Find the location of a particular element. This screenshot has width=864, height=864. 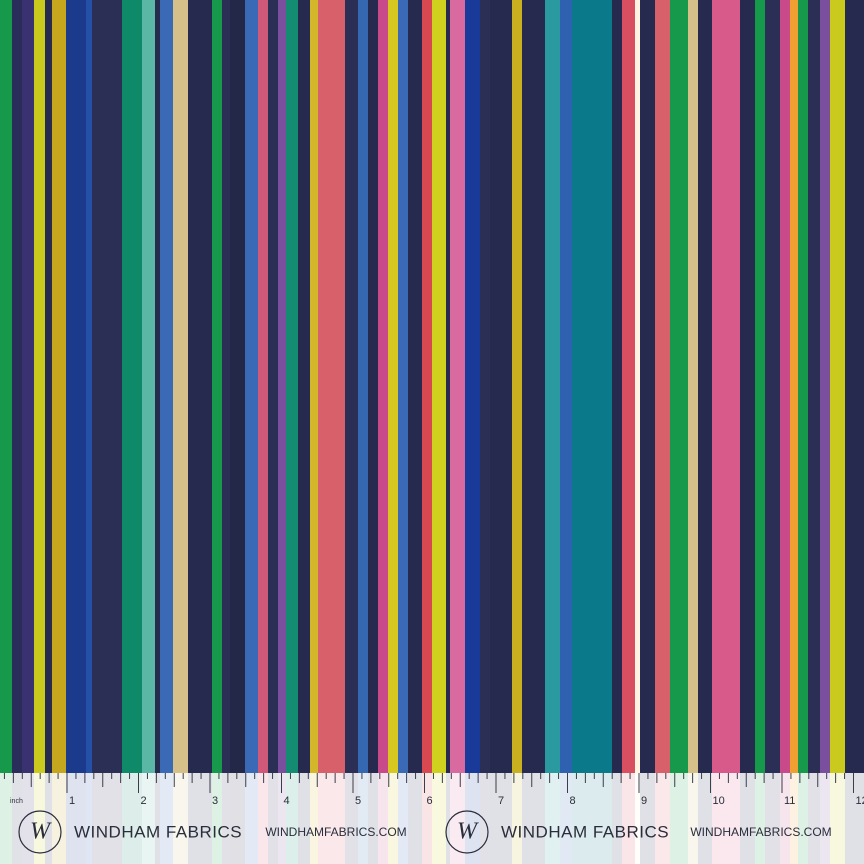

ruler-band is located at coordinates (432, 818).